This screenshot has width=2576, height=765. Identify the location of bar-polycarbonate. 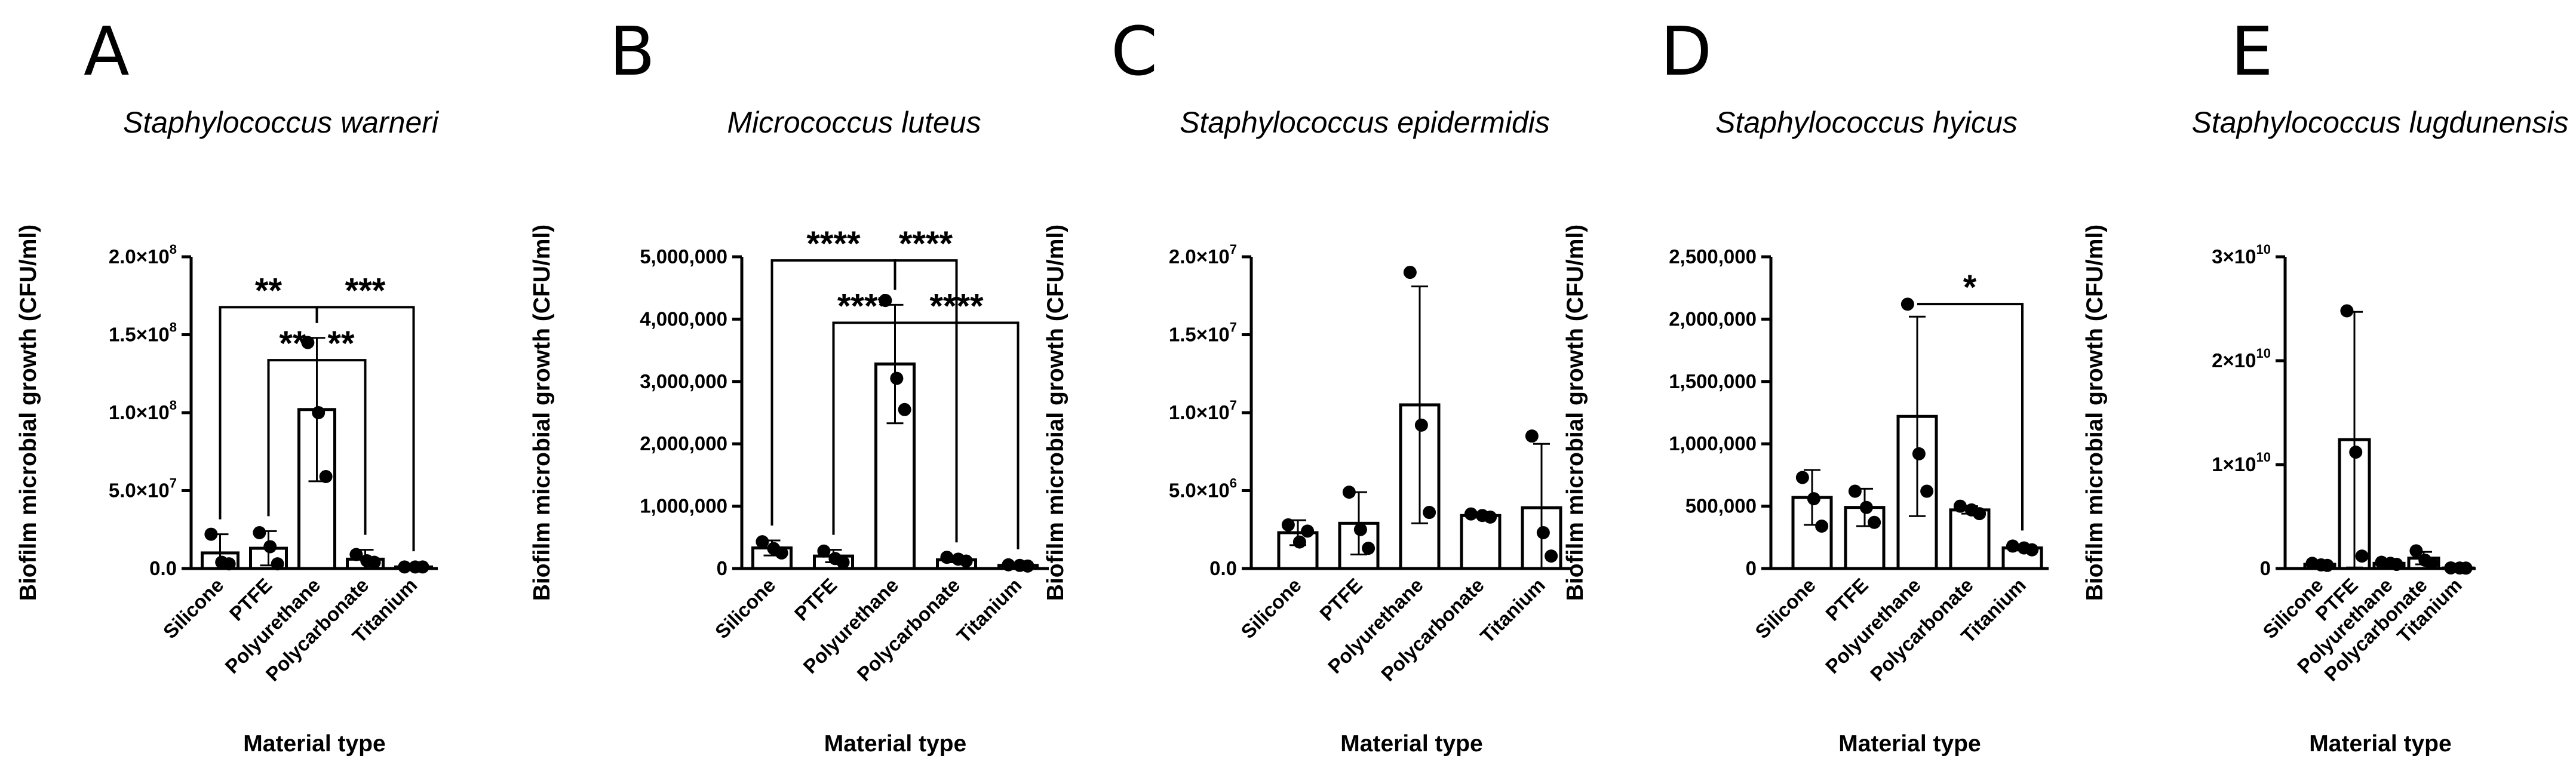
(1481, 542).